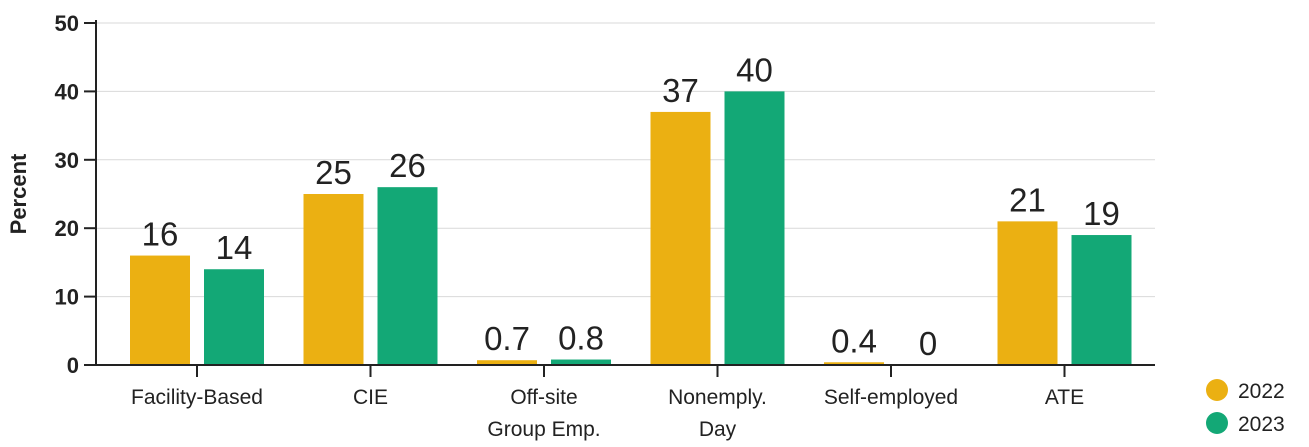 This screenshot has height=447, width=1309. Describe the element at coordinates (370, 397) in the screenshot. I see `x-tick-label: CIE` at that location.